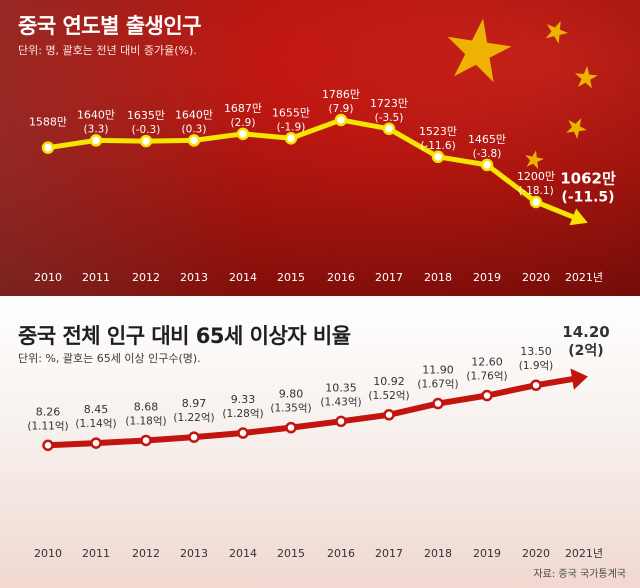 Image resolution: width=640 pixels, height=588 pixels. I want to click on data-sublabel: (2.9), so click(243, 123).